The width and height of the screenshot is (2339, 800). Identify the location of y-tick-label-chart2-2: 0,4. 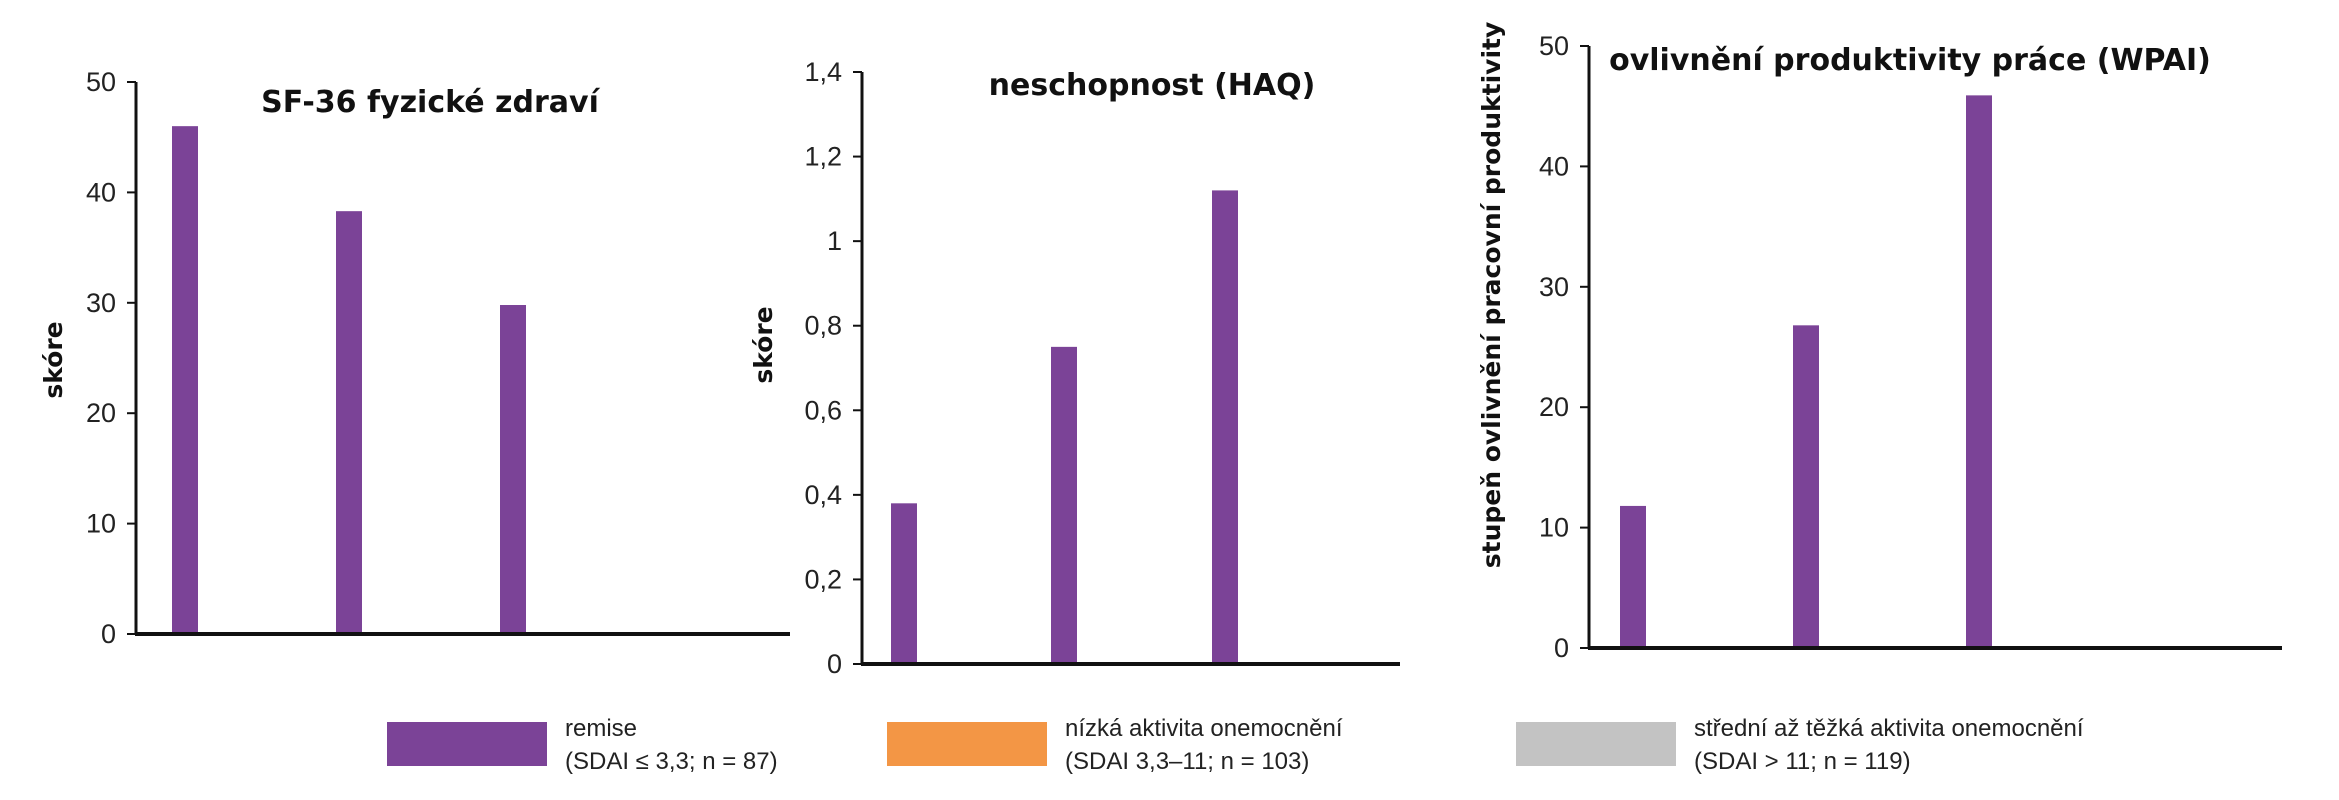
(823, 495).